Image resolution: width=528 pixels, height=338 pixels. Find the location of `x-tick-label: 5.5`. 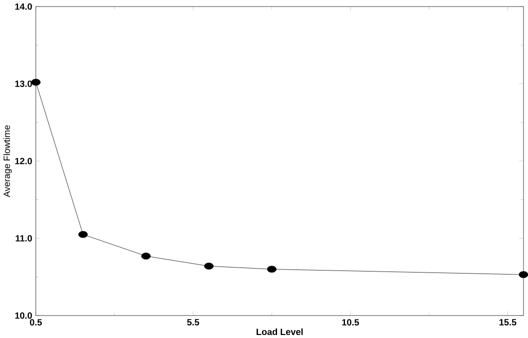

x-tick-label: 5.5 is located at coordinates (193, 322).